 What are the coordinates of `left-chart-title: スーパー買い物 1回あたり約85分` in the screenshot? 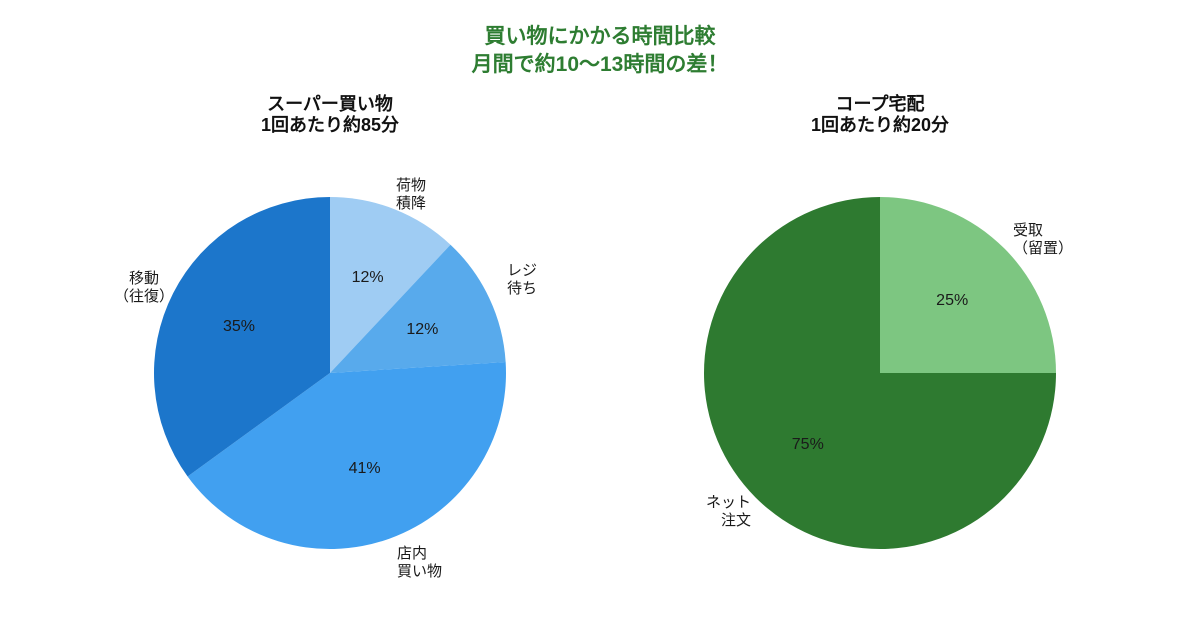 It's located at (330, 115).